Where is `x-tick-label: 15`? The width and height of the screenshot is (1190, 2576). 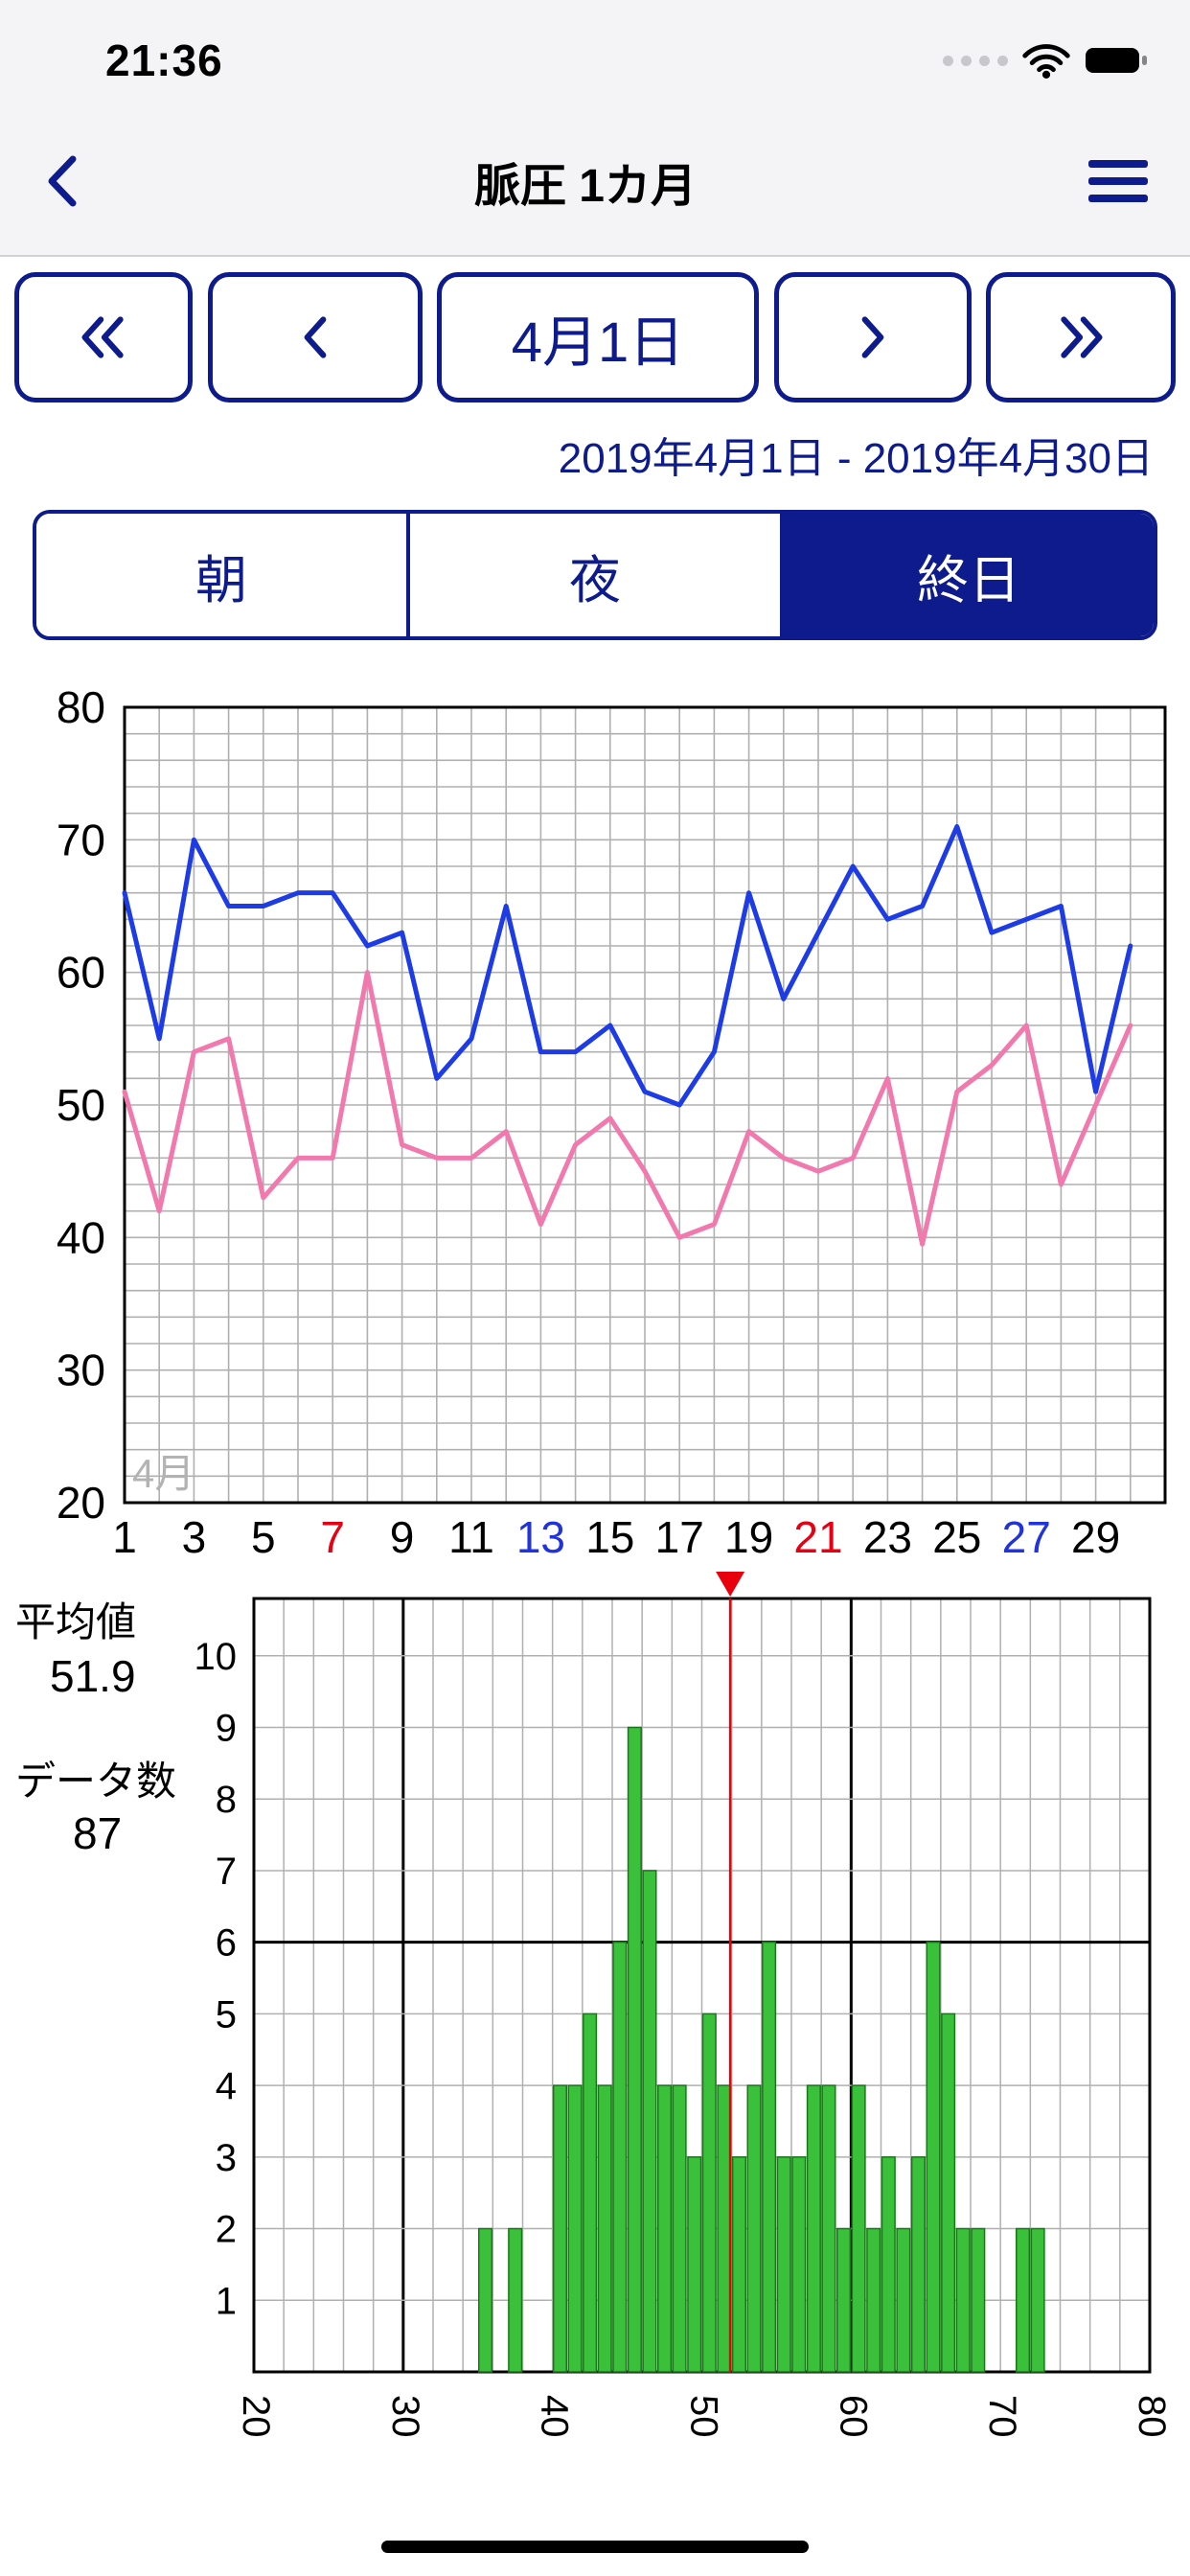 x-tick-label: 15 is located at coordinates (609, 1537).